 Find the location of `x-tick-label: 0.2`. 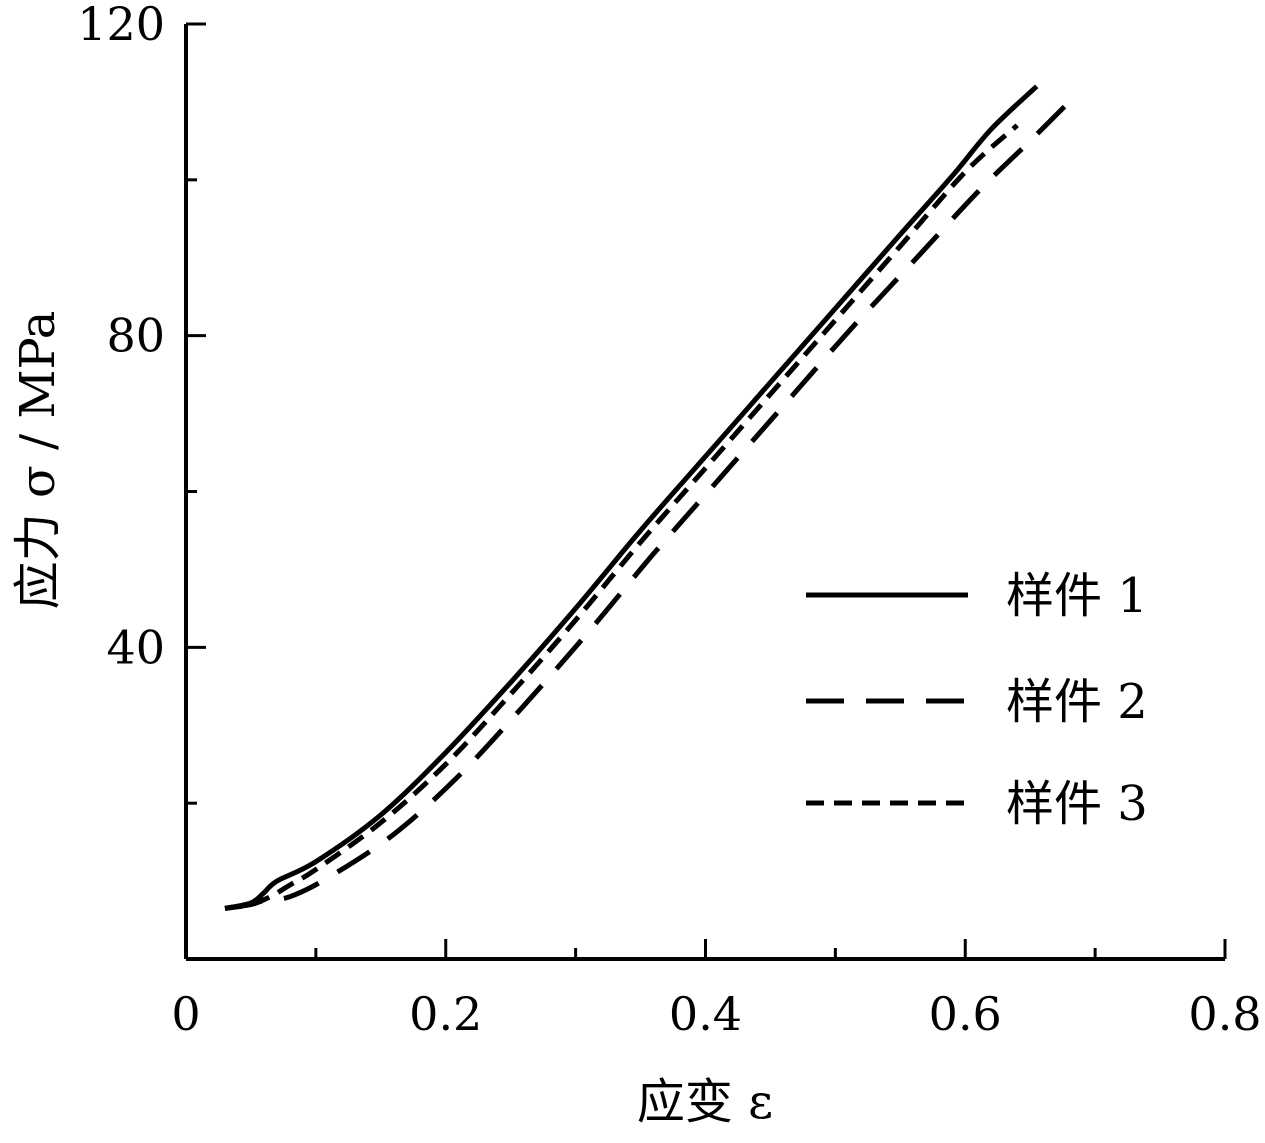

x-tick-label: 0.2 is located at coordinates (445, 1014).